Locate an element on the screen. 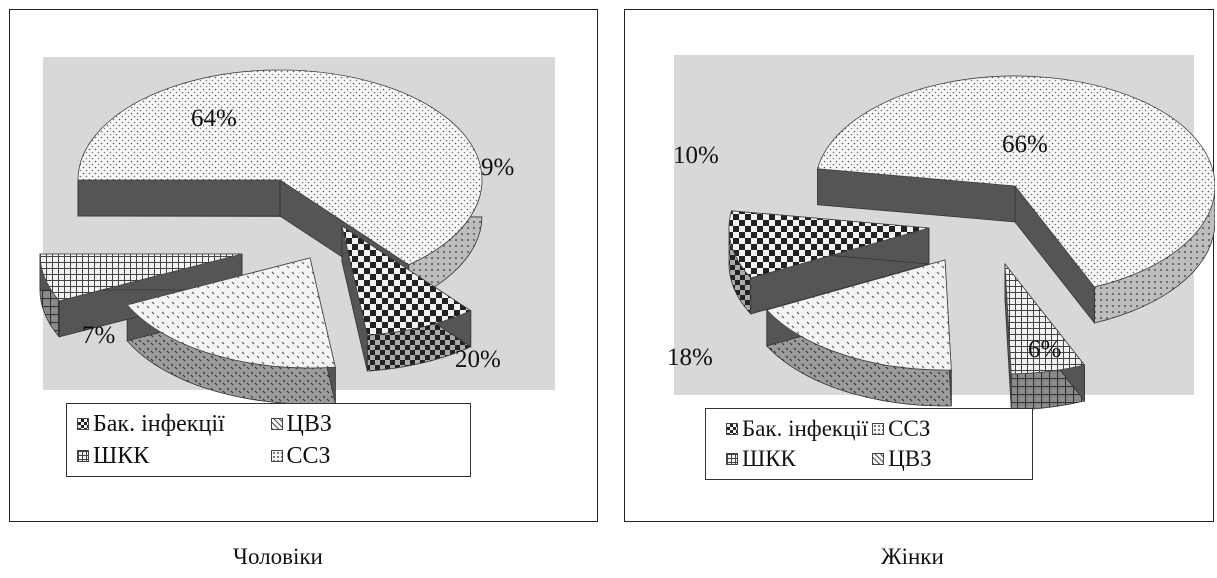 This screenshot has width=1217, height=578. data-label-bak: 9% is located at coordinates (498, 167).